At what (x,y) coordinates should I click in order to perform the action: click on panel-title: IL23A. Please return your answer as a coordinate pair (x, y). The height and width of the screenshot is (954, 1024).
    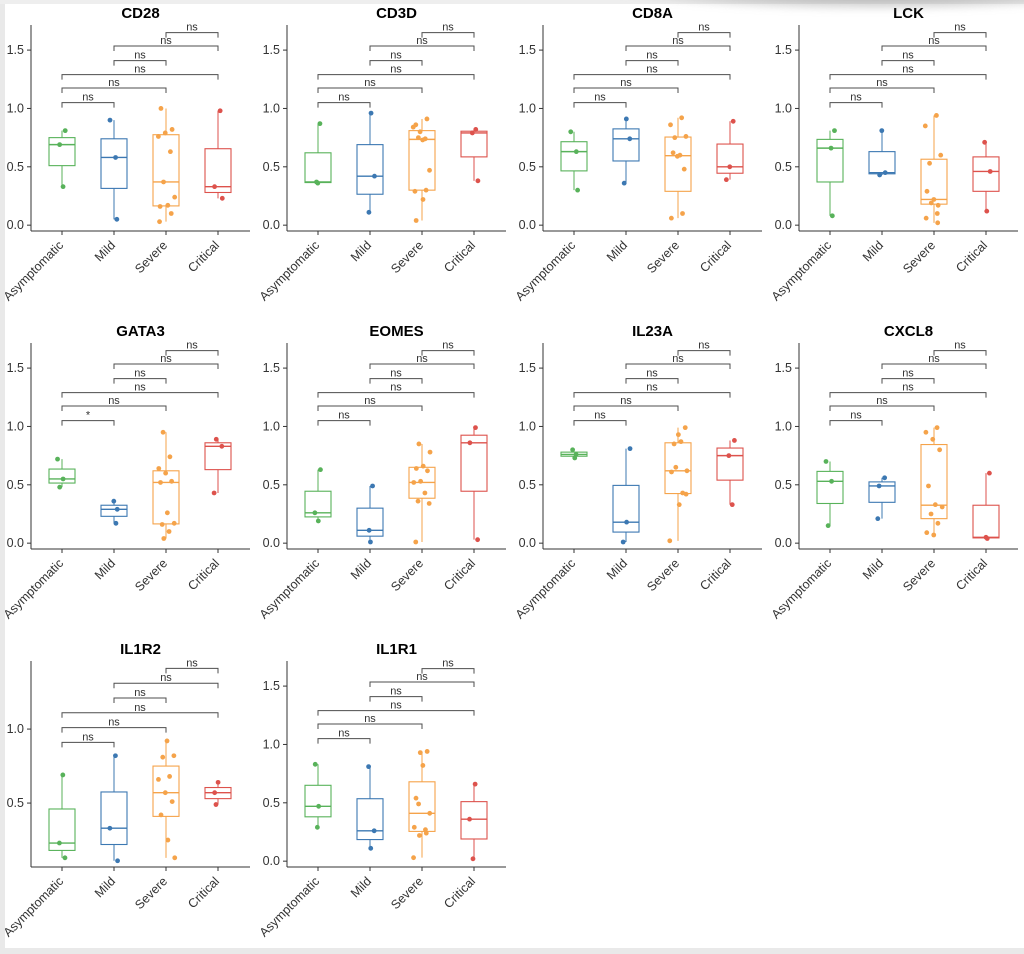
    Looking at the image, I should click on (652, 331).